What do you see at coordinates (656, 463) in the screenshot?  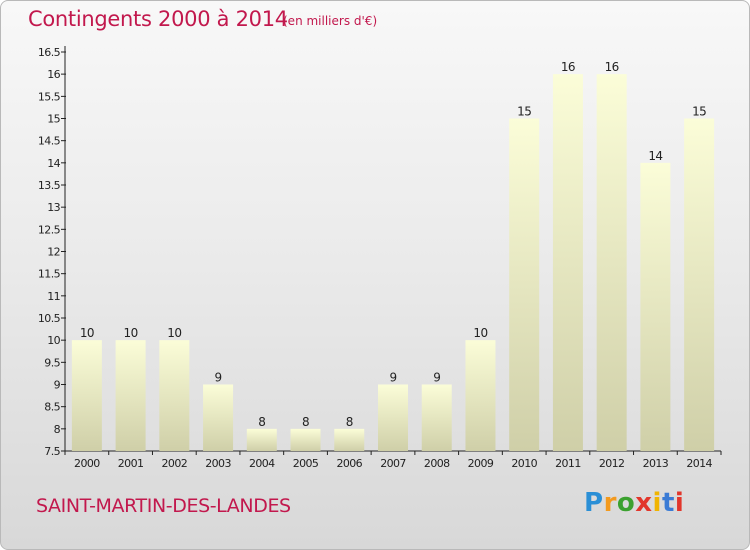 I see `x-tick-label: 2013` at bounding box center [656, 463].